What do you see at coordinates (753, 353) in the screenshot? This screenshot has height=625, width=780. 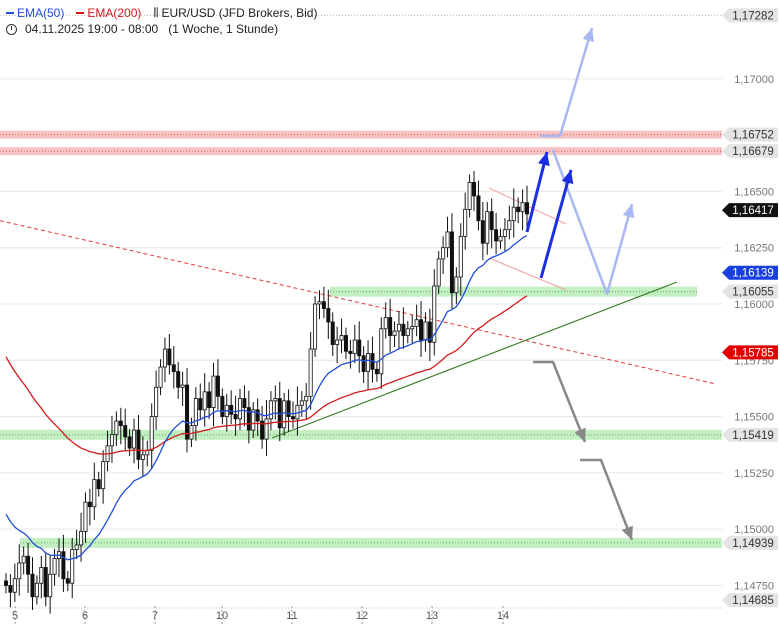 I see `price-badge-label: 1,15785` at bounding box center [753, 353].